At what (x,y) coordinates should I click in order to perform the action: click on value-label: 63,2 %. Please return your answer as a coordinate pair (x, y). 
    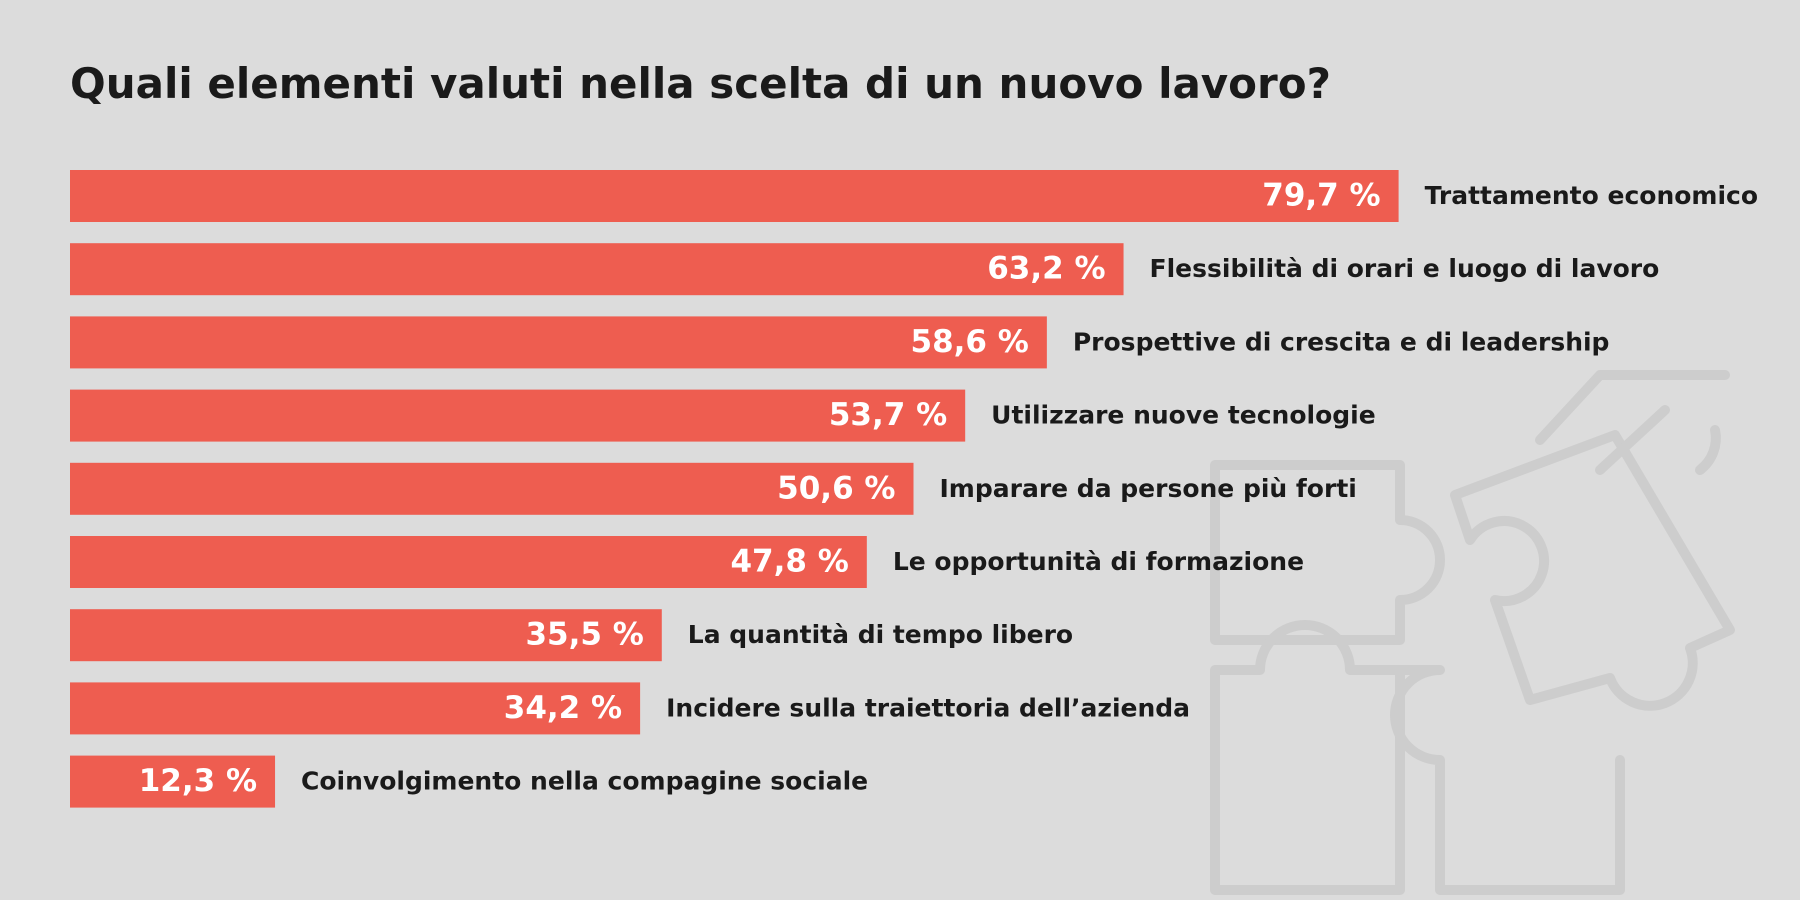
    Looking at the image, I should click on (1046, 269).